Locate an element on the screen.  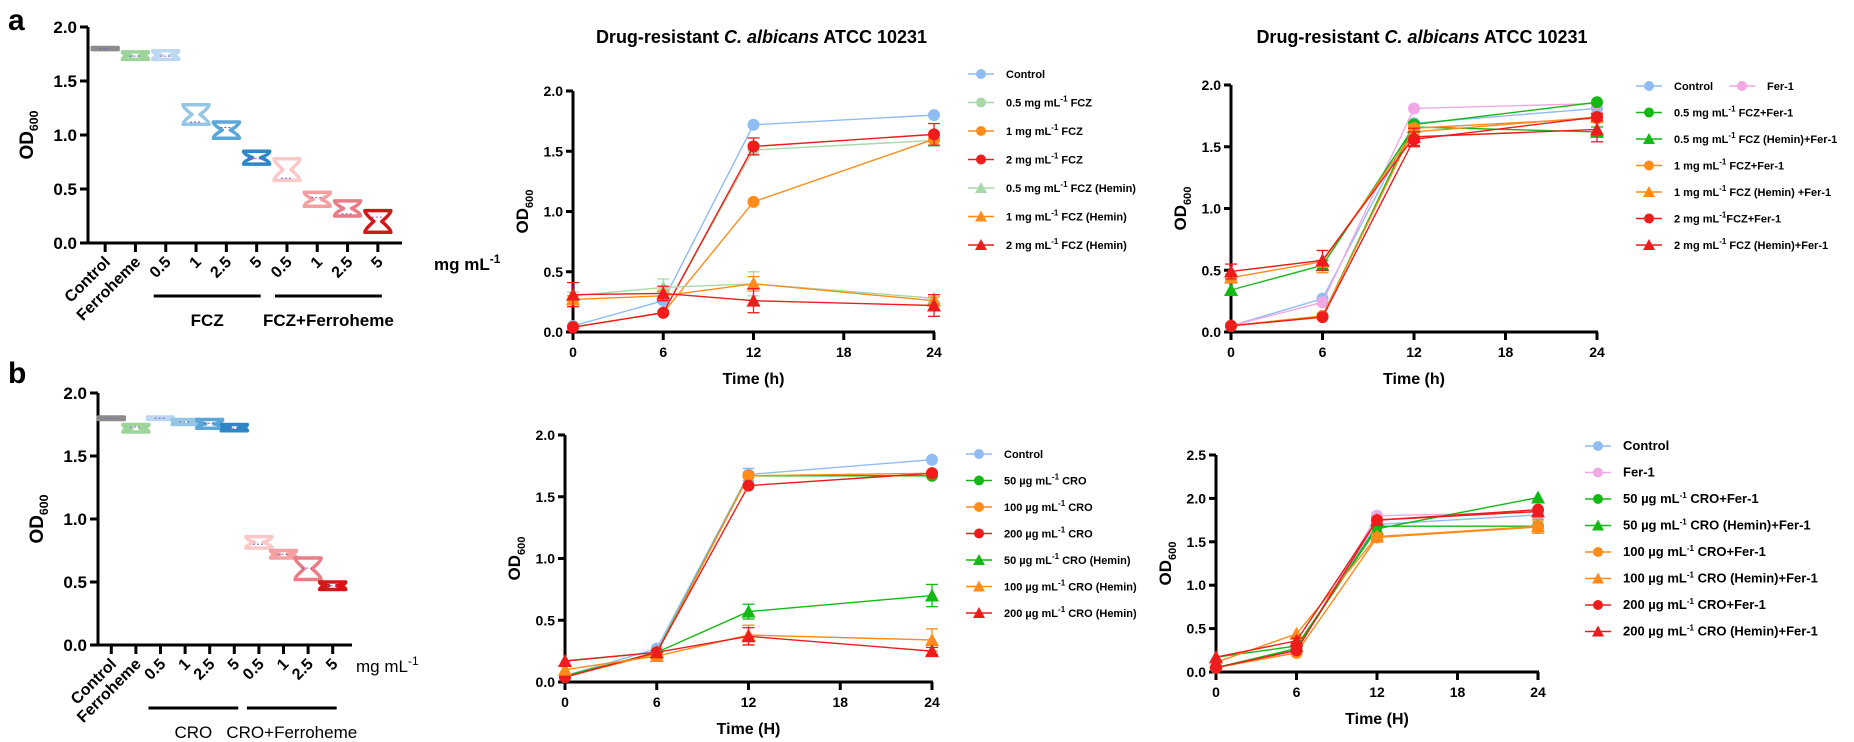
legend-label: 0.5 mg mL-1 FCZ (Hemin)+Fer-1 is located at coordinates (1755, 138).